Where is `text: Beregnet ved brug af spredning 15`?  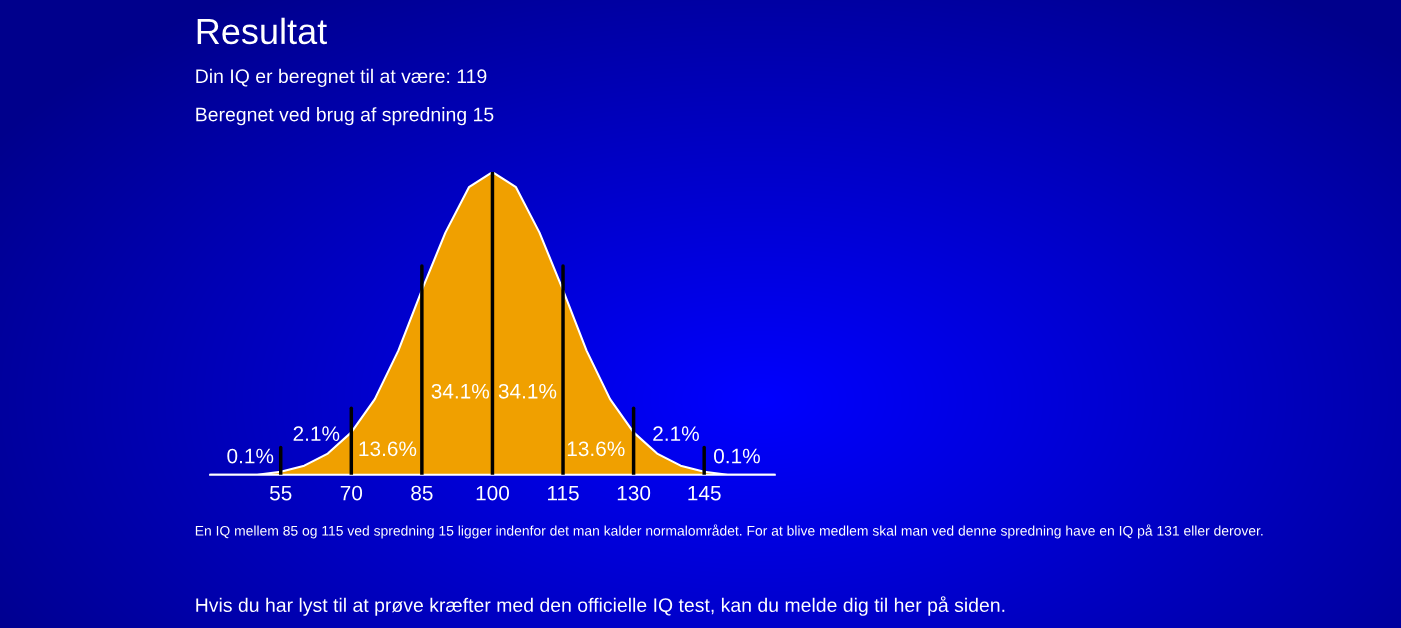
text: Beregnet ved brug af spredning 15 is located at coordinates (345, 116).